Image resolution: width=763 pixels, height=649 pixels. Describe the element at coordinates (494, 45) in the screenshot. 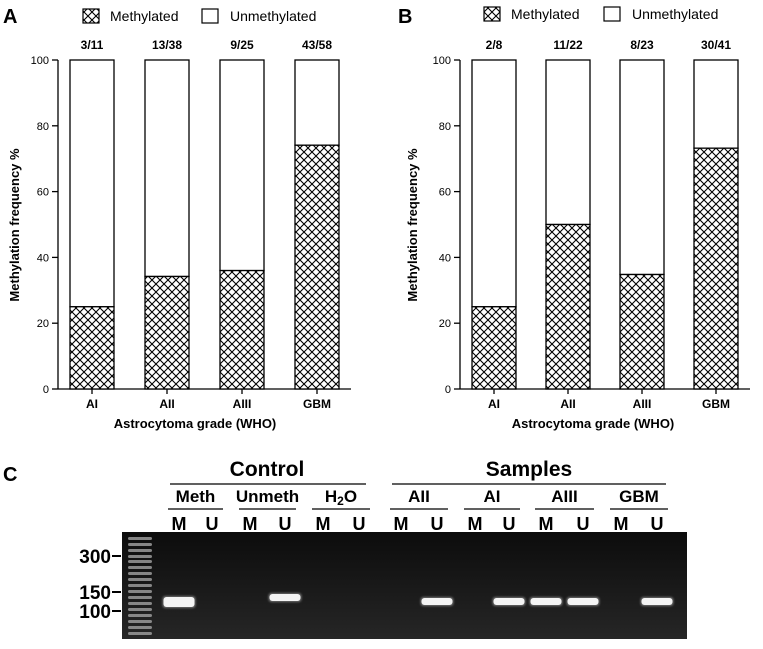

I see `bar-count-label: 2/8` at that location.